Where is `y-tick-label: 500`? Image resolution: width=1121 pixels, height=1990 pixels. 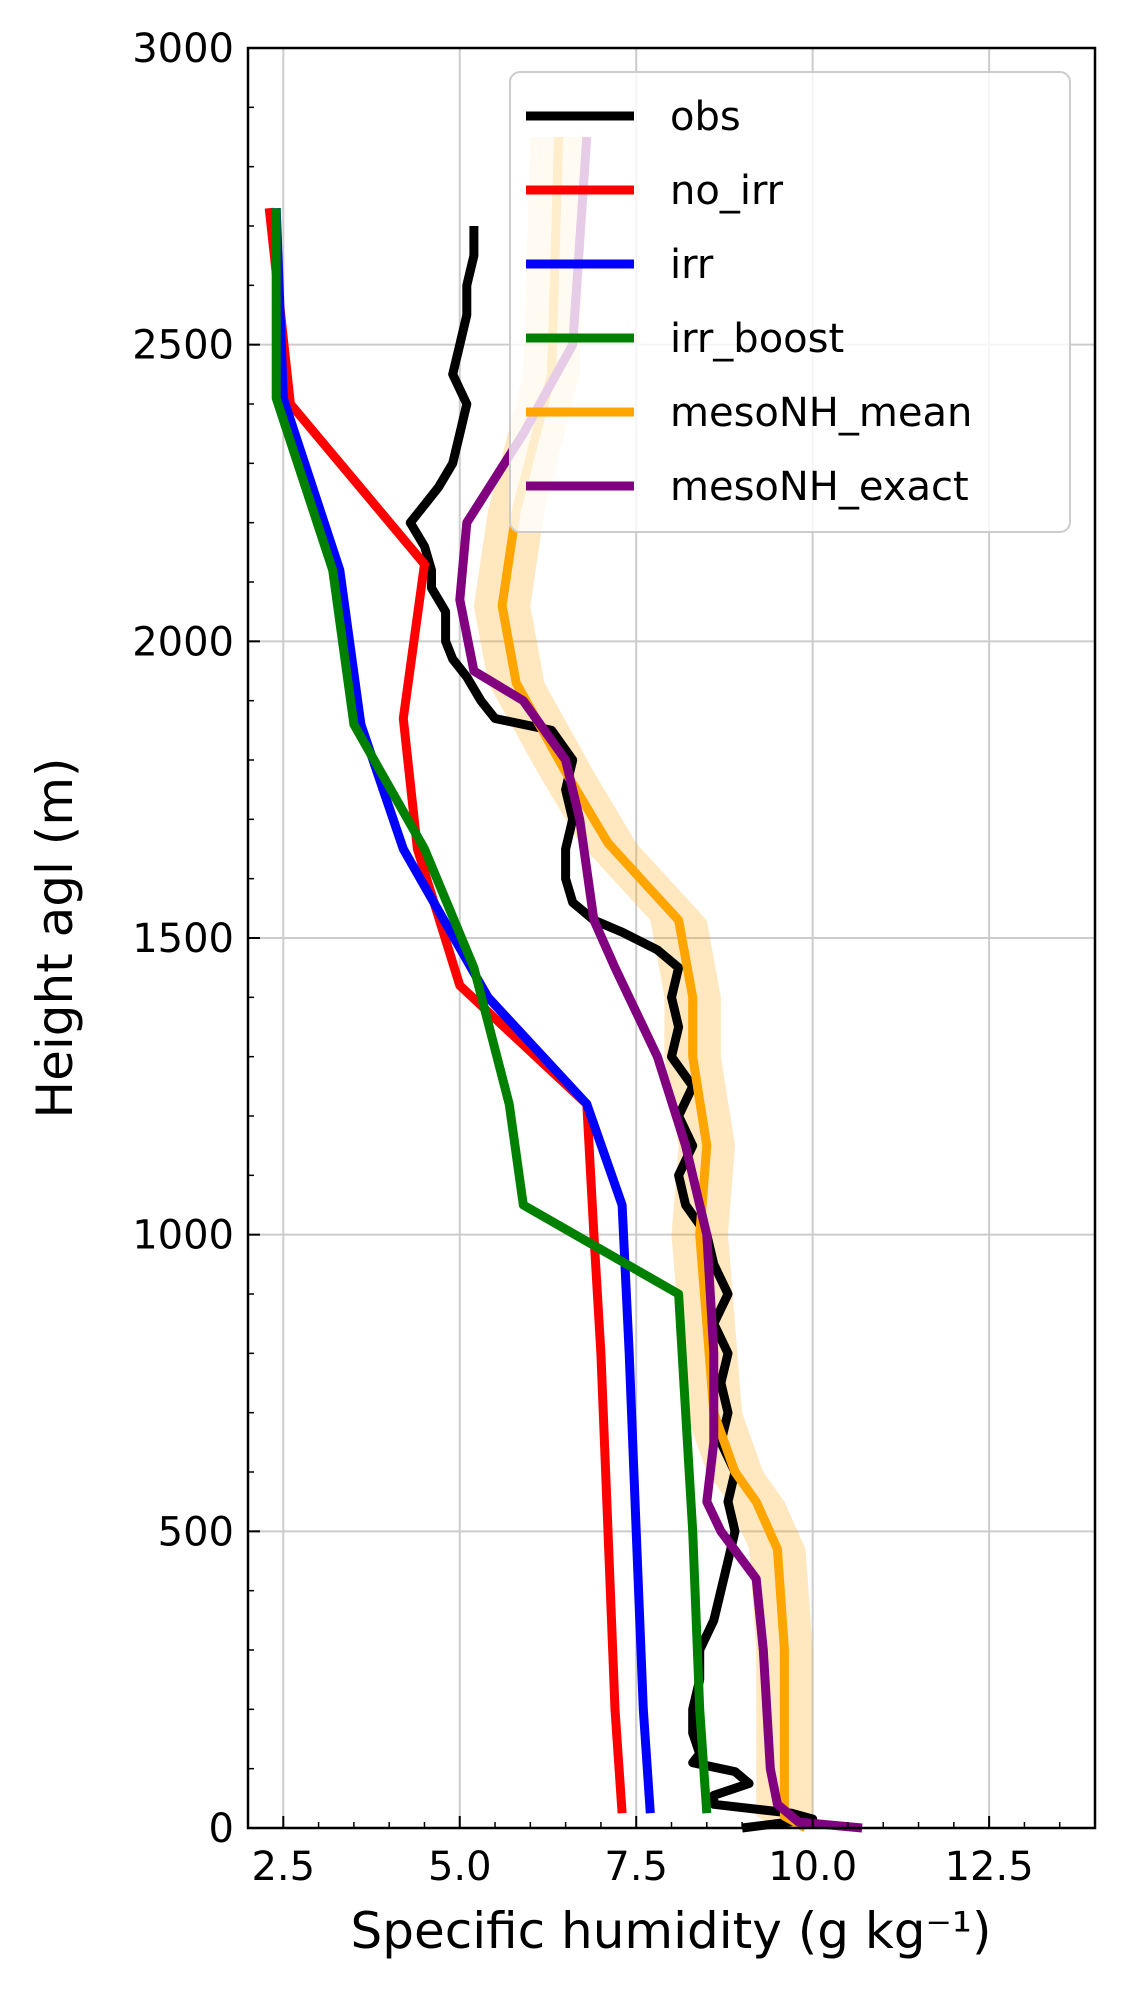 y-tick-label: 500 is located at coordinates (196, 1532).